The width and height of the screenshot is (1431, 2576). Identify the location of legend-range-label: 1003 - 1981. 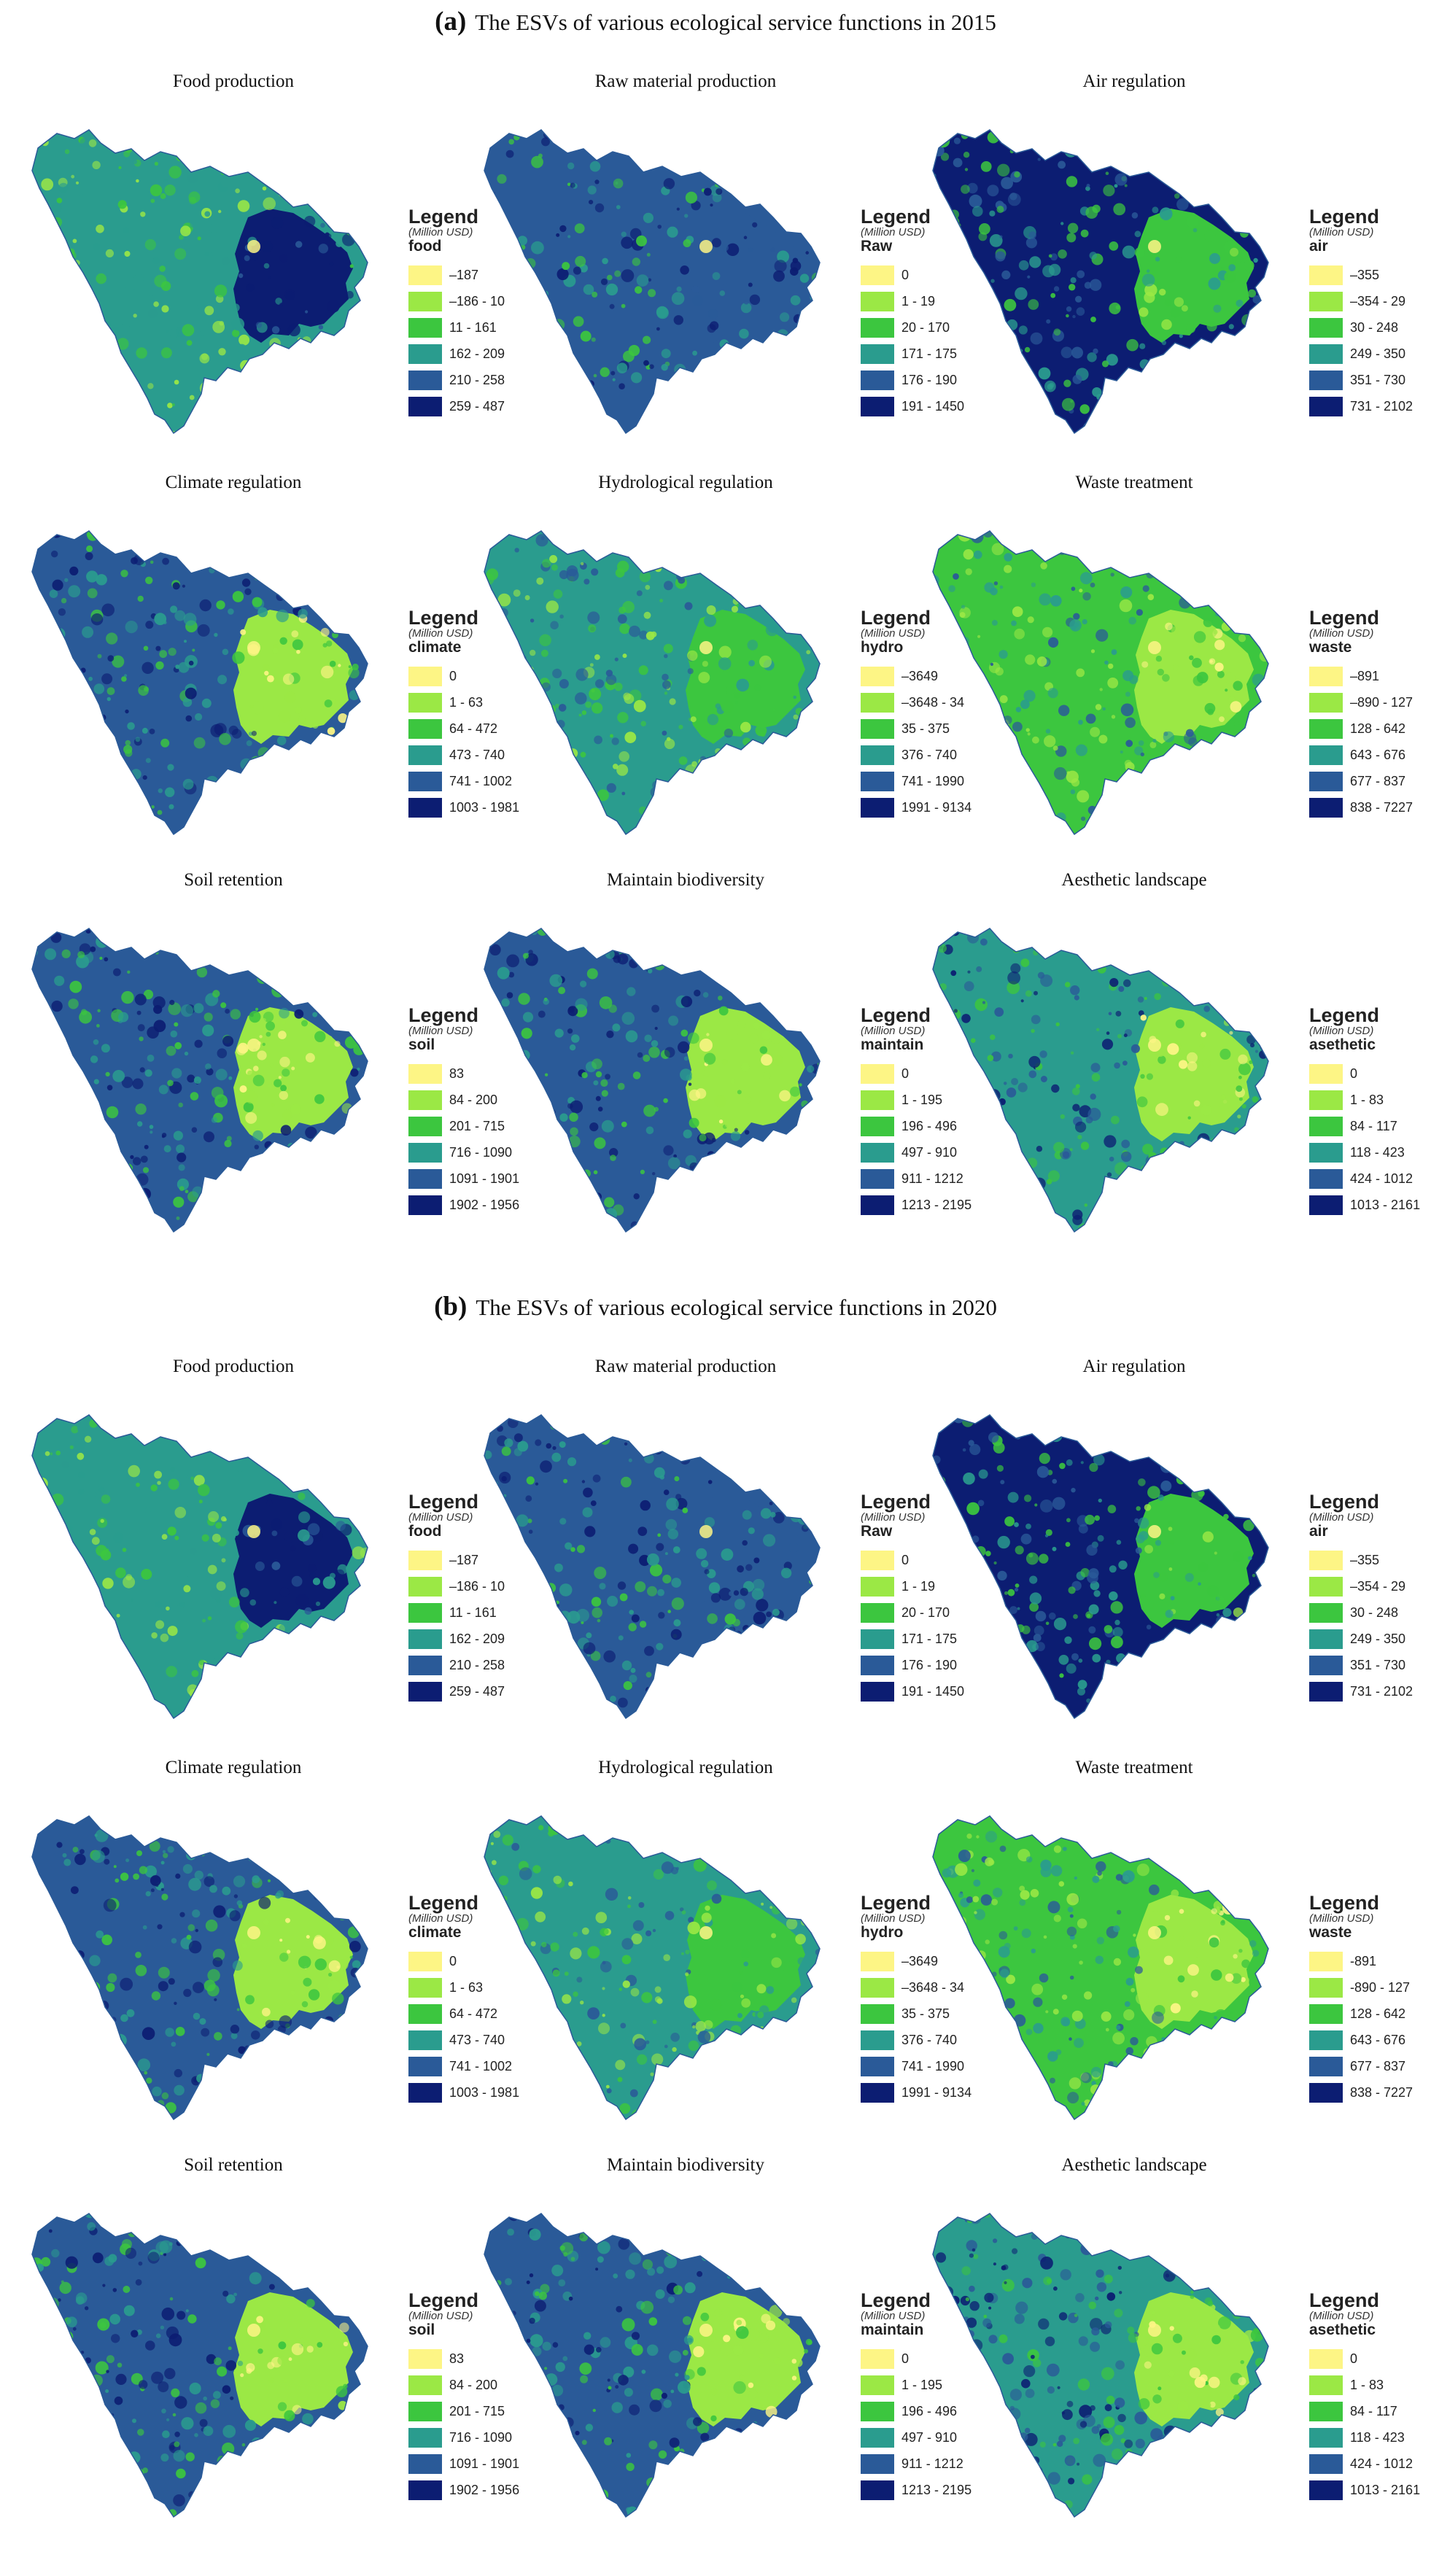
(484, 2092).